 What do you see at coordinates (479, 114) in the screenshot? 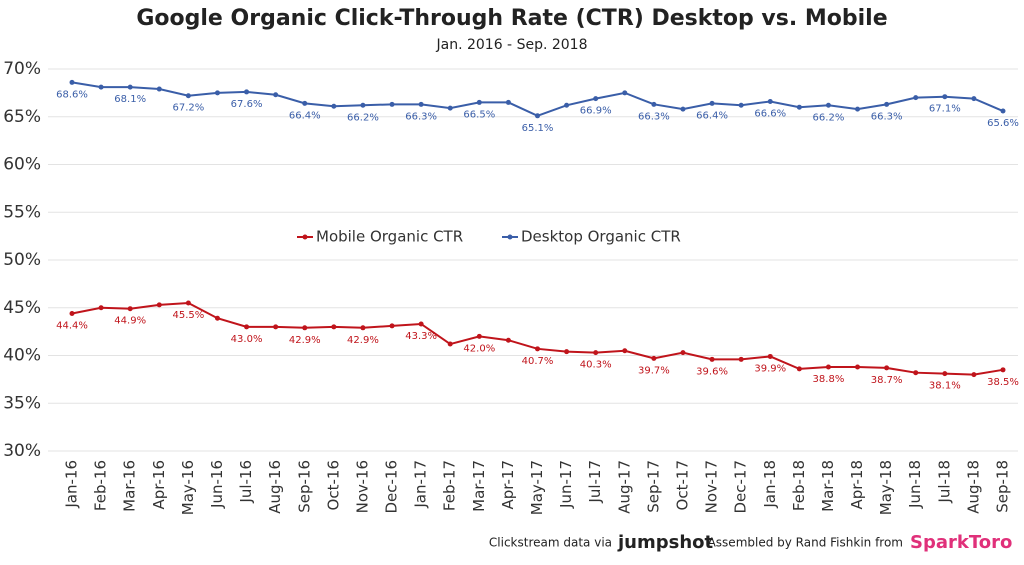
I see `data-label: 66.5%` at bounding box center [479, 114].